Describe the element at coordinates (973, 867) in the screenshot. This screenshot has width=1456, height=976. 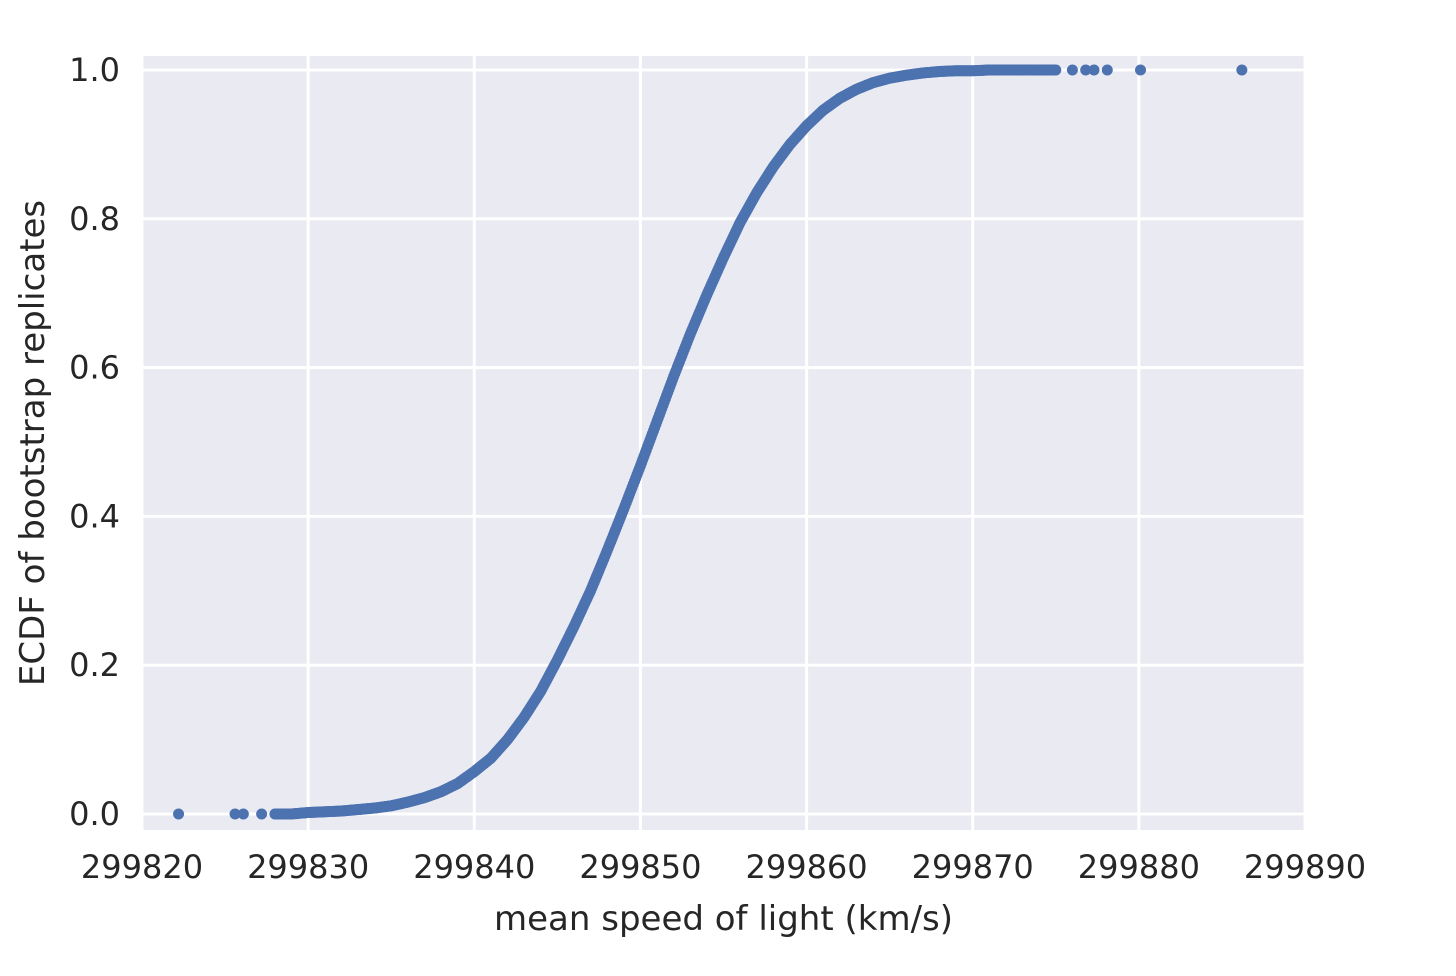
I see `x-tick-label: 299870` at that location.